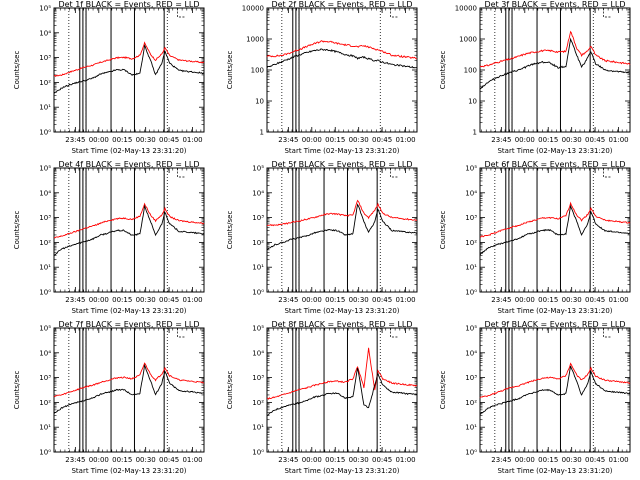 The width and height of the screenshot is (640, 480). Describe the element at coordinates (472, 102) in the screenshot. I see `y-tick-label: 10` at that location.